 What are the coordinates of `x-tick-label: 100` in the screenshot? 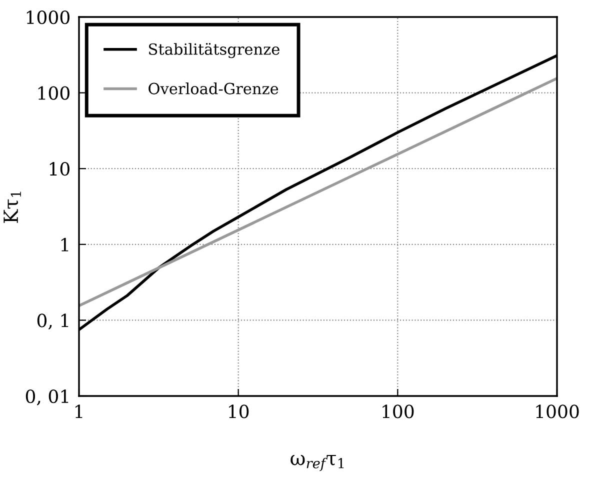 It's located at (398, 411).